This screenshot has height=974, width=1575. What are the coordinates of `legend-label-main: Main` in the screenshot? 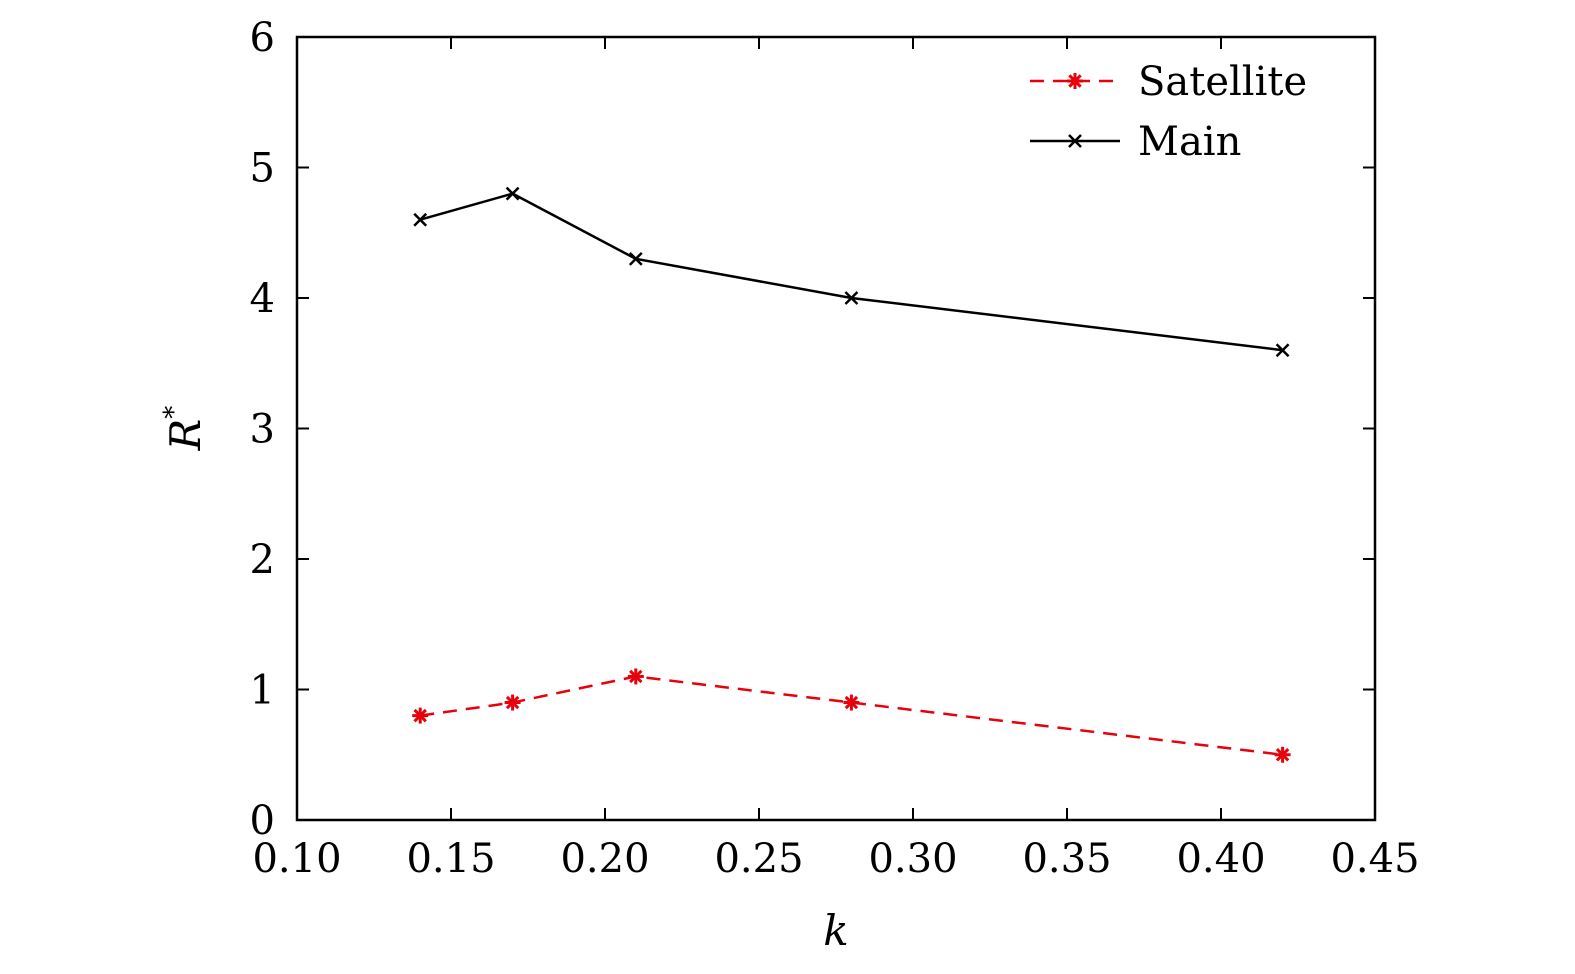 It's located at (1189, 142).